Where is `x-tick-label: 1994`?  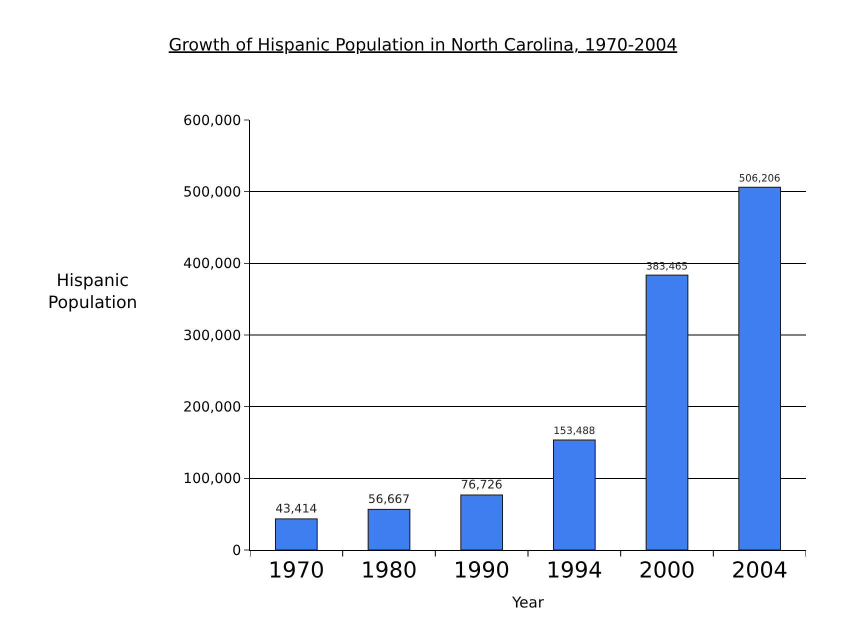
x-tick-label: 1994 is located at coordinates (574, 571).